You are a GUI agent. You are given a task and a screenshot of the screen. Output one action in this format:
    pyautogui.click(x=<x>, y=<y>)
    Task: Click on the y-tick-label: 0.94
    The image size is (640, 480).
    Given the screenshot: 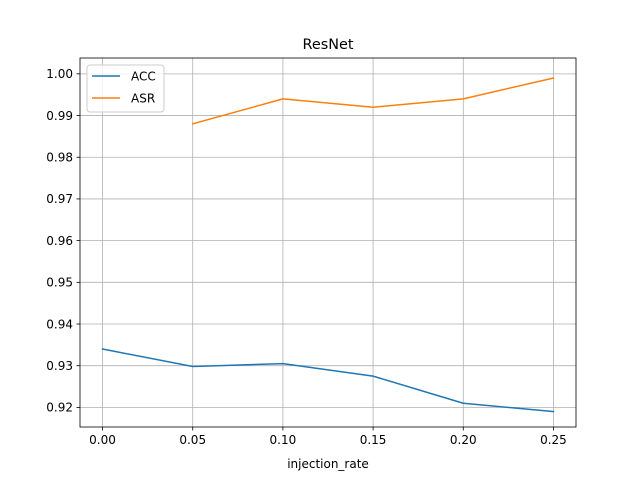 What is the action you would take?
    pyautogui.click(x=59, y=324)
    